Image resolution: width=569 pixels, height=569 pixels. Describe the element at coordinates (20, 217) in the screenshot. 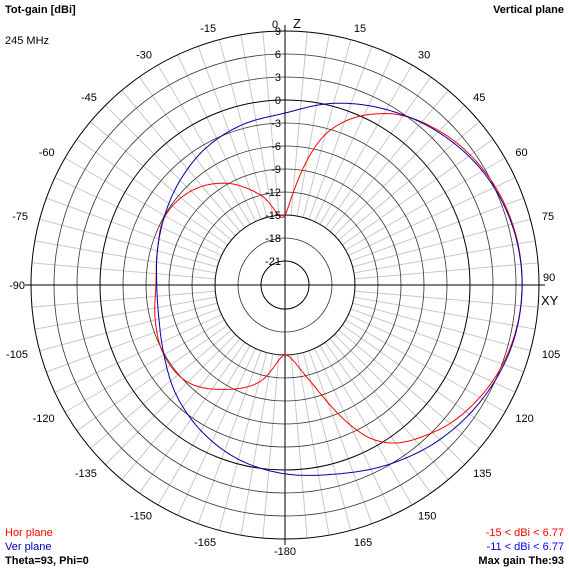

I see `angle-tick-label: -75` at that location.